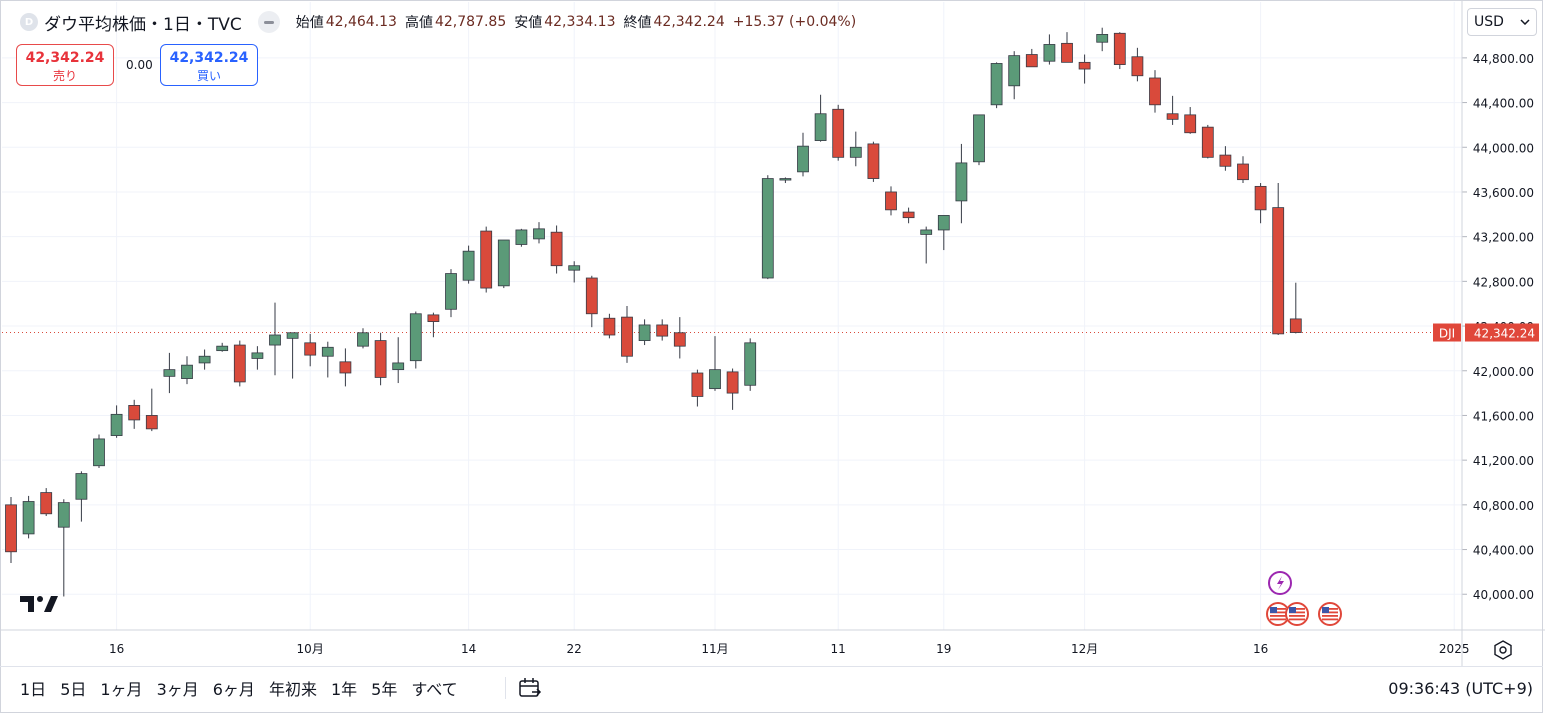 The width and height of the screenshot is (1545, 715). What do you see at coordinates (64, 76) in the screenshot?
I see `sell-label: 売り` at bounding box center [64, 76].